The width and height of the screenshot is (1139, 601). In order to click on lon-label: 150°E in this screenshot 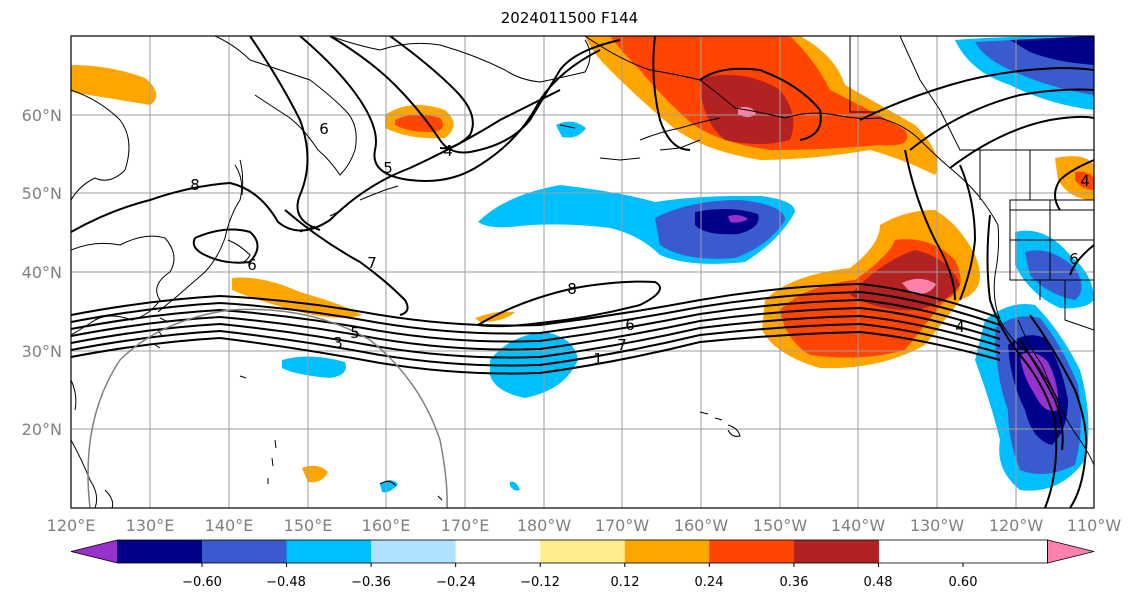, I will do `click(308, 525)`.